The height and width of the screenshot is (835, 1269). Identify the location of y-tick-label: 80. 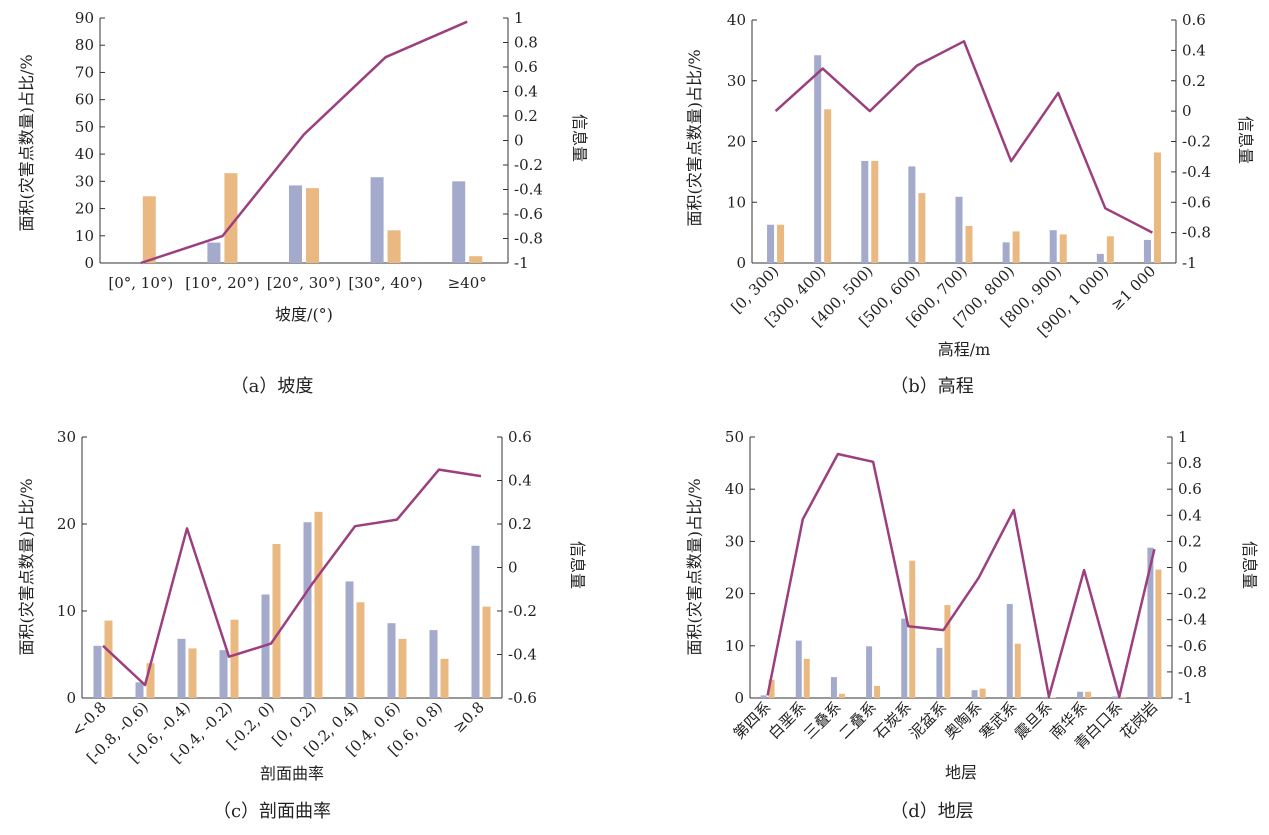
(84, 45).